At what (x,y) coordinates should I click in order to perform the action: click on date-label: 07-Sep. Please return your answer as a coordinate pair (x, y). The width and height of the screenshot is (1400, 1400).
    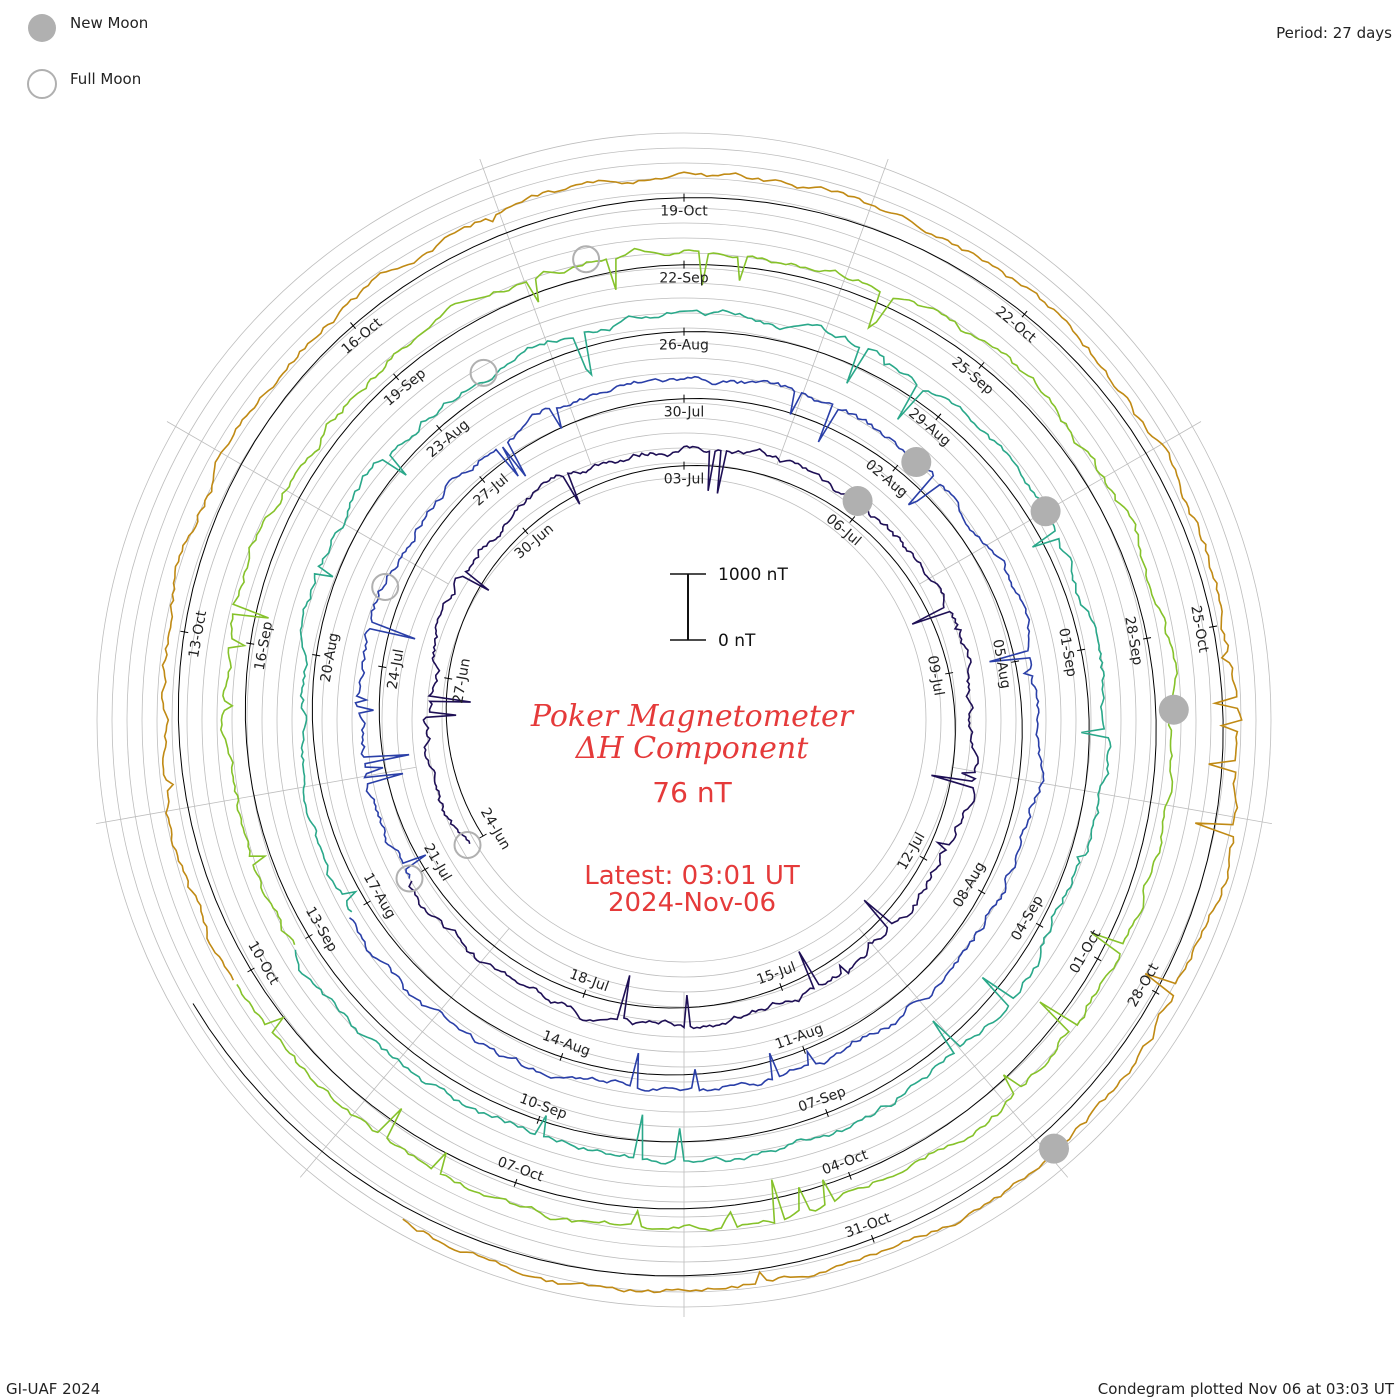
    Looking at the image, I should click on (822, 1100).